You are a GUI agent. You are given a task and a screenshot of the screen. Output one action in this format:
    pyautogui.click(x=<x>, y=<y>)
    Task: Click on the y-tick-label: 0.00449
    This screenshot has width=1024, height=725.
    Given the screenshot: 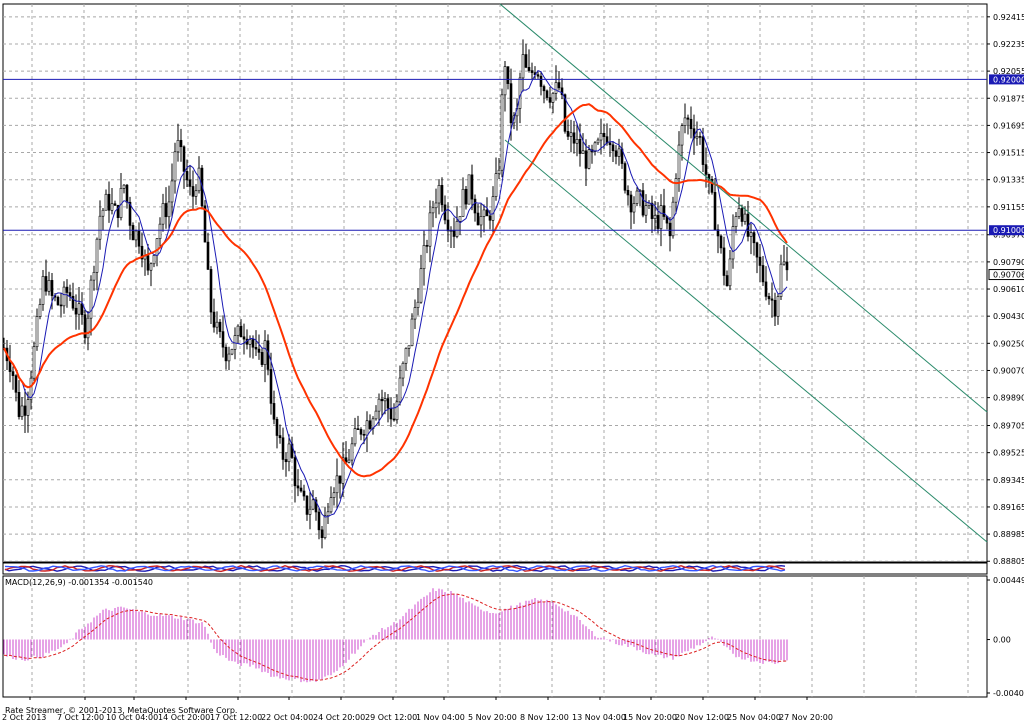 What is the action you would take?
    pyautogui.click(x=1008, y=580)
    